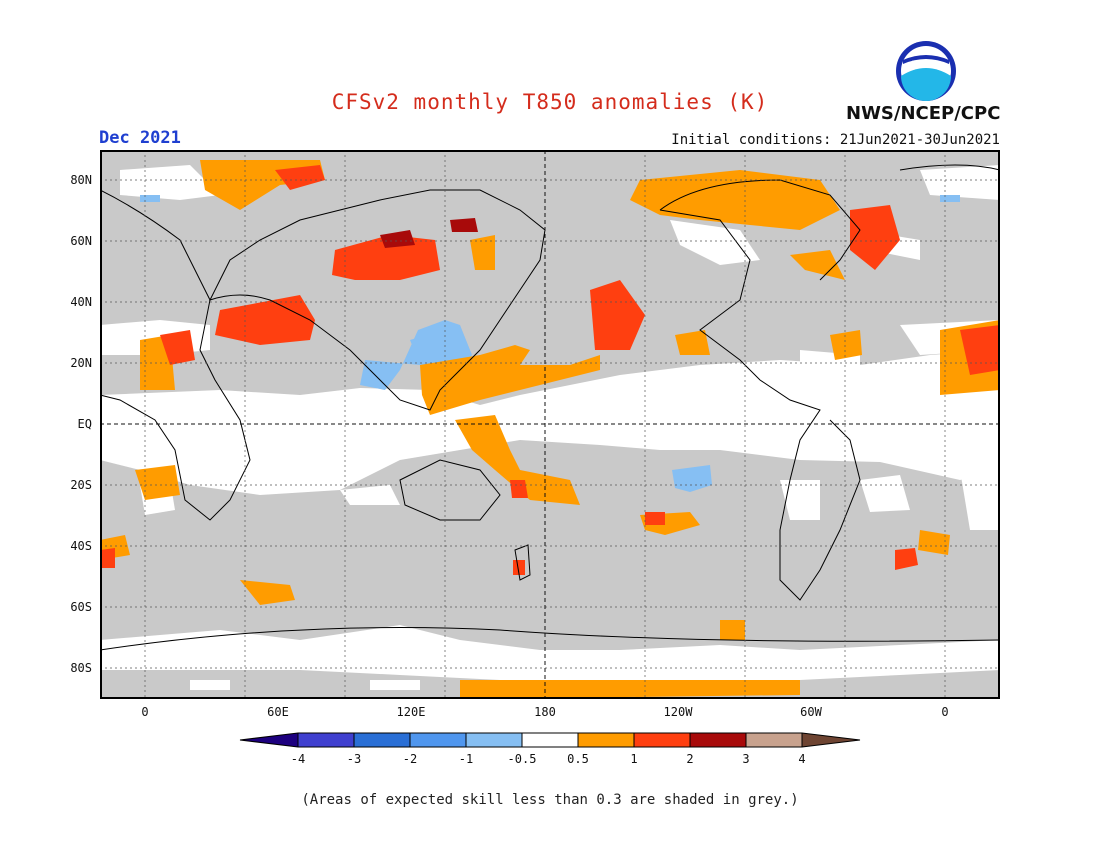 This screenshot has width=1100, height=850. Describe the element at coordinates (84, 424) in the screenshot. I see `lat-label: EQ` at that location.